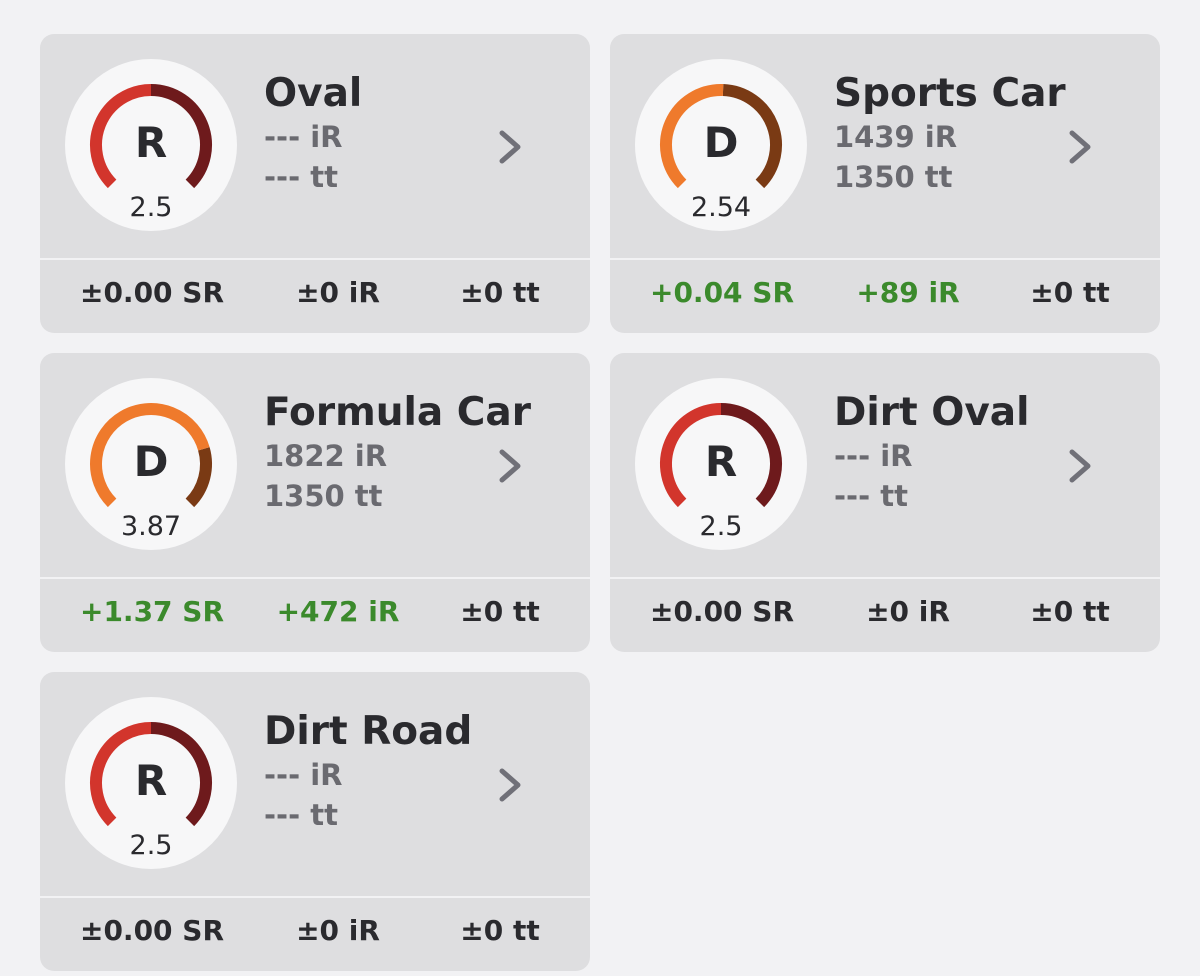  I want to click on card-title: Dirt Oval, so click(932, 412).